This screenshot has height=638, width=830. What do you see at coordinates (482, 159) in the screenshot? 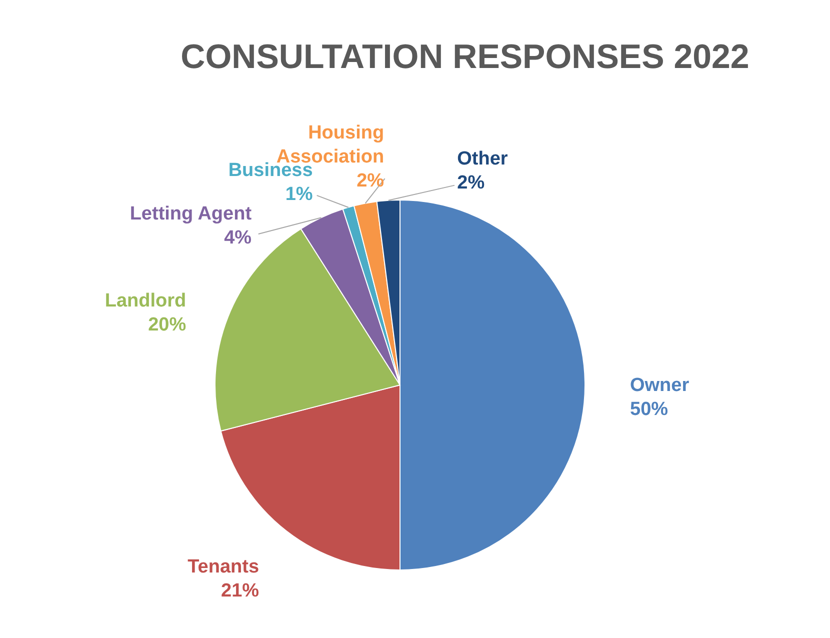
I see `slice-label: Other` at bounding box center [482, 159].